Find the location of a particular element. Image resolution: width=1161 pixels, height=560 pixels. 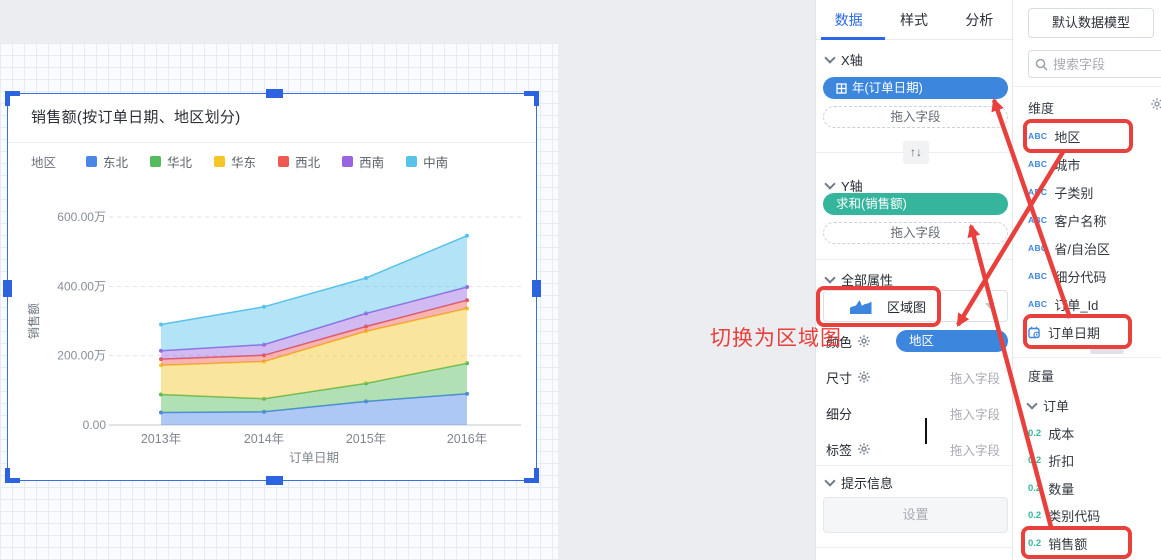

measure-name: 类别代码 is located at coordinates (1074, 516).